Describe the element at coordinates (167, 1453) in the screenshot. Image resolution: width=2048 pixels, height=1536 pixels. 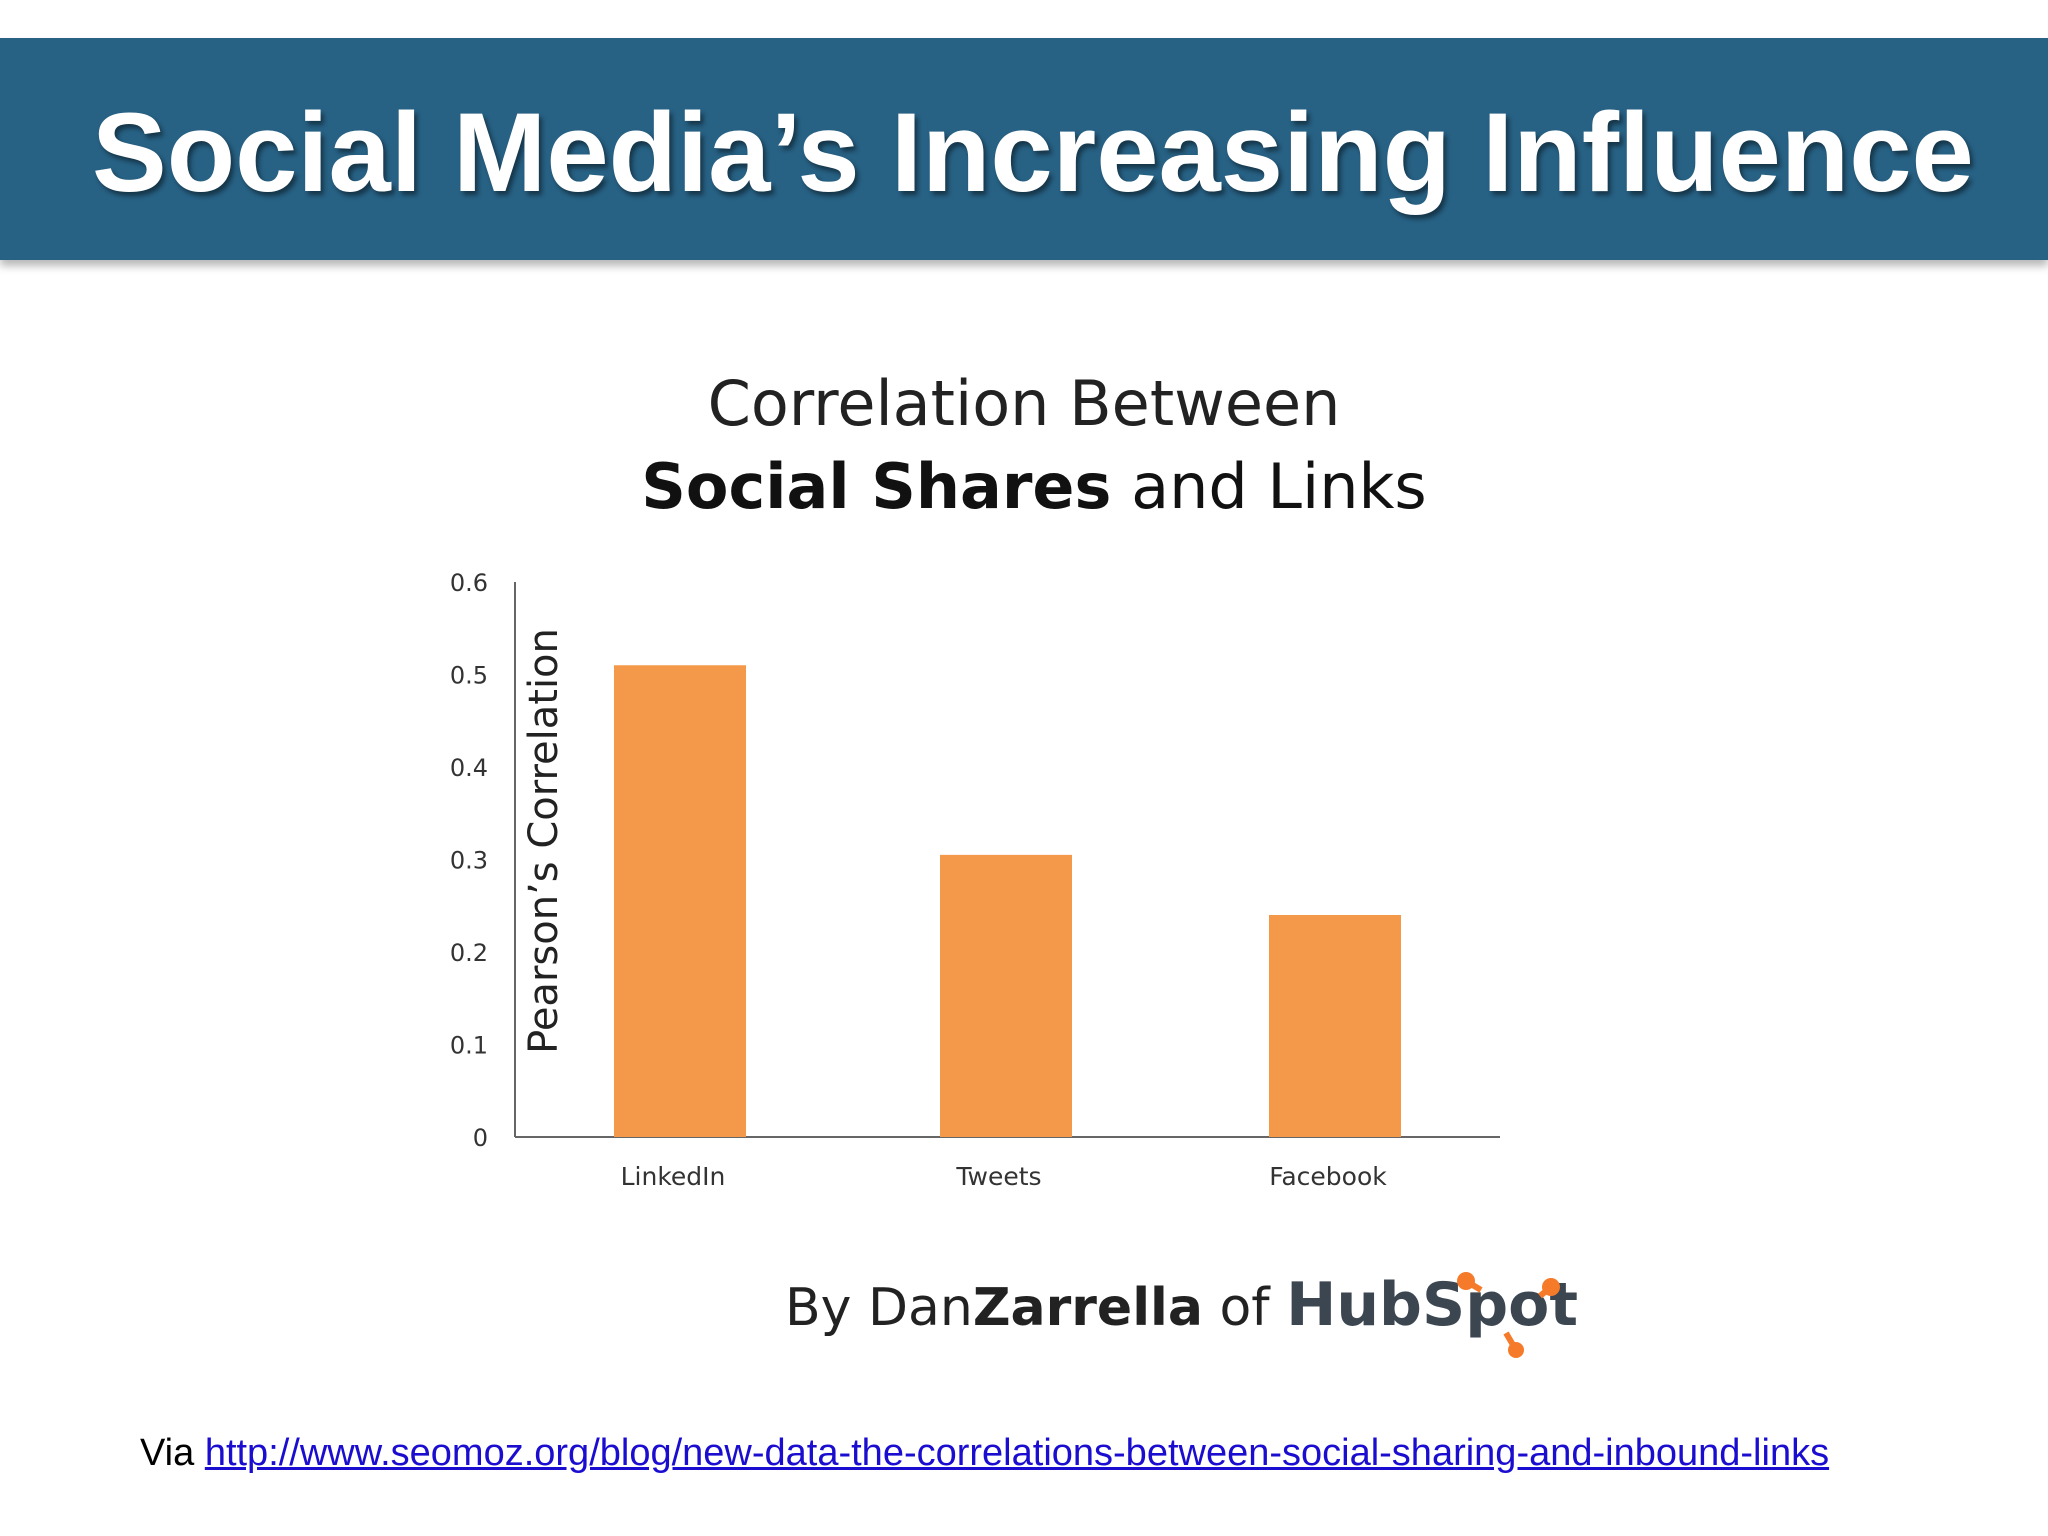
I see `via-label: Via` at that location.